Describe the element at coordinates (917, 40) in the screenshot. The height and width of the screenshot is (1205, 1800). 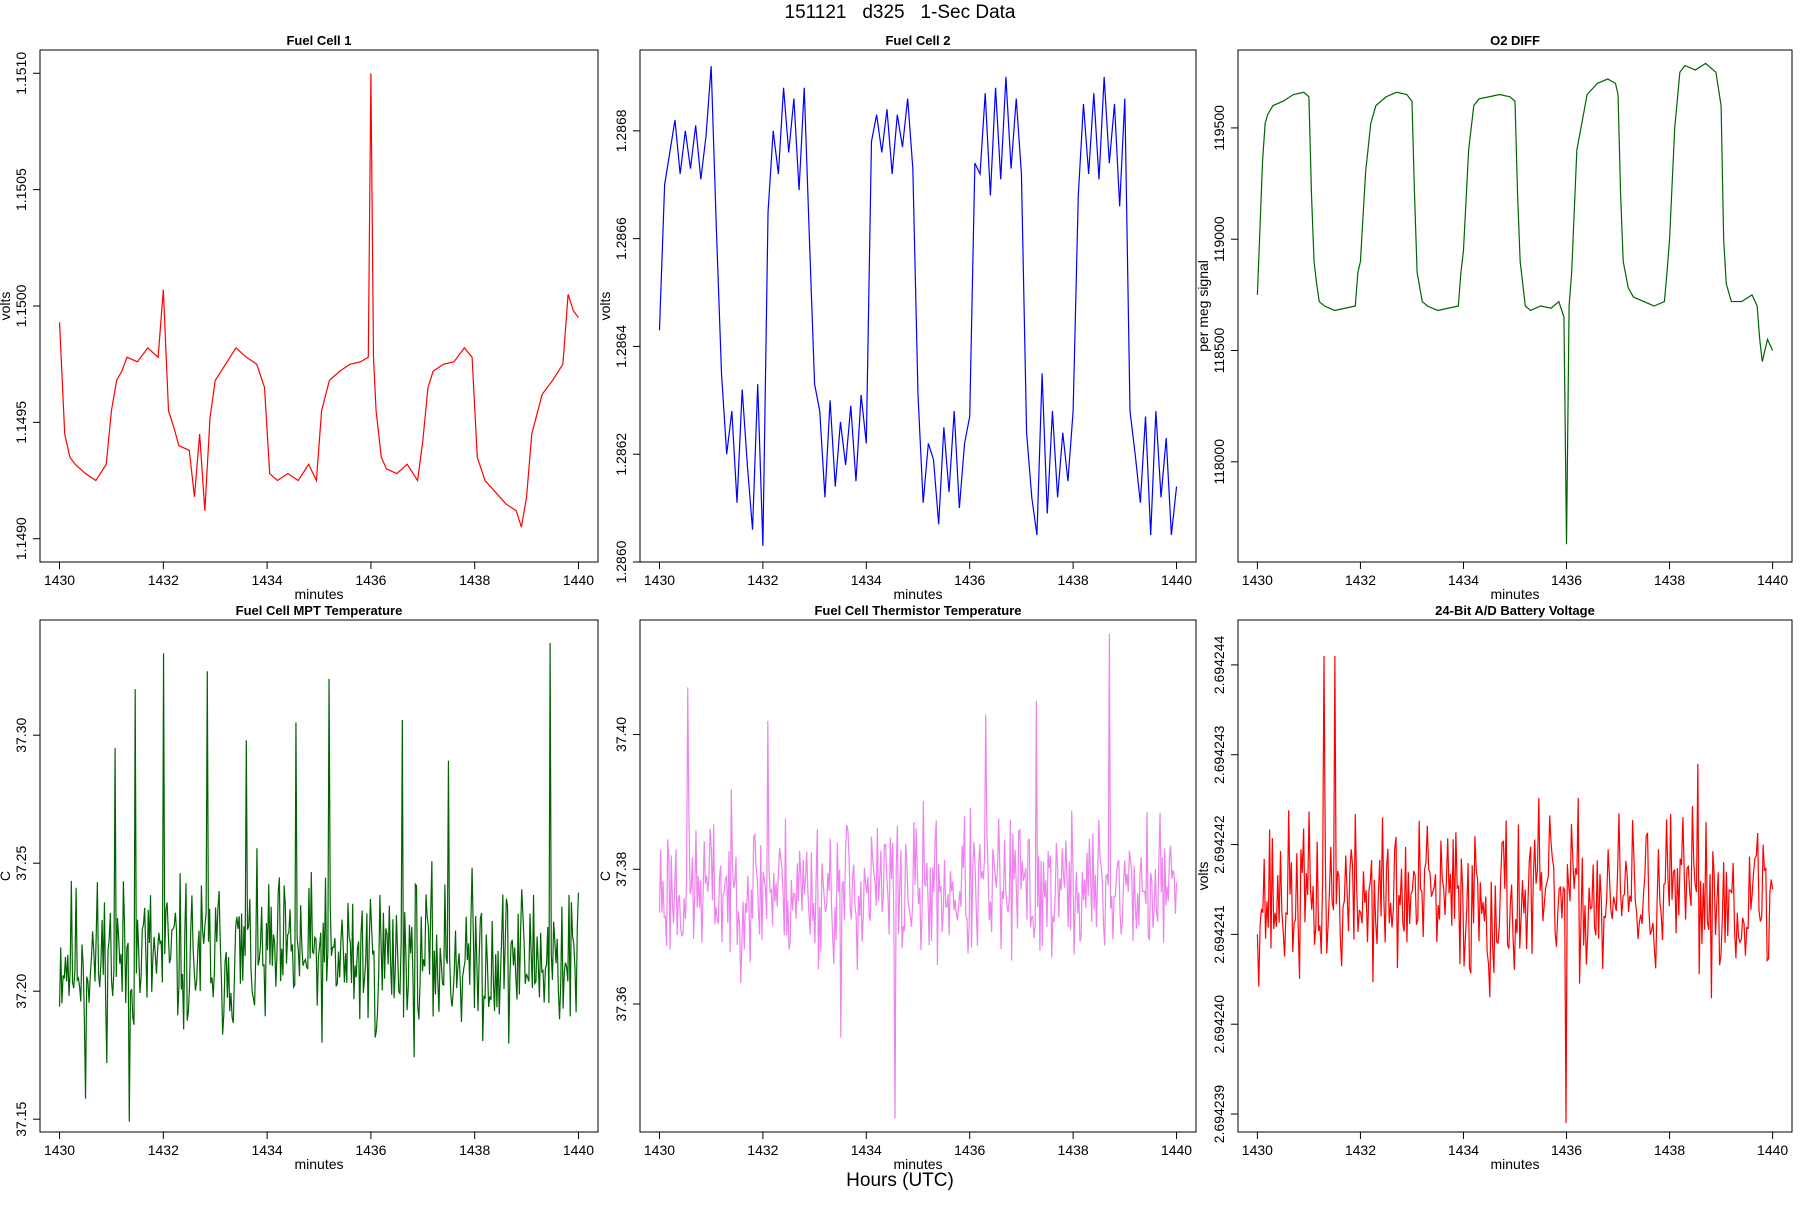
I see `chart-title: Fuel Cell 2` at that location.